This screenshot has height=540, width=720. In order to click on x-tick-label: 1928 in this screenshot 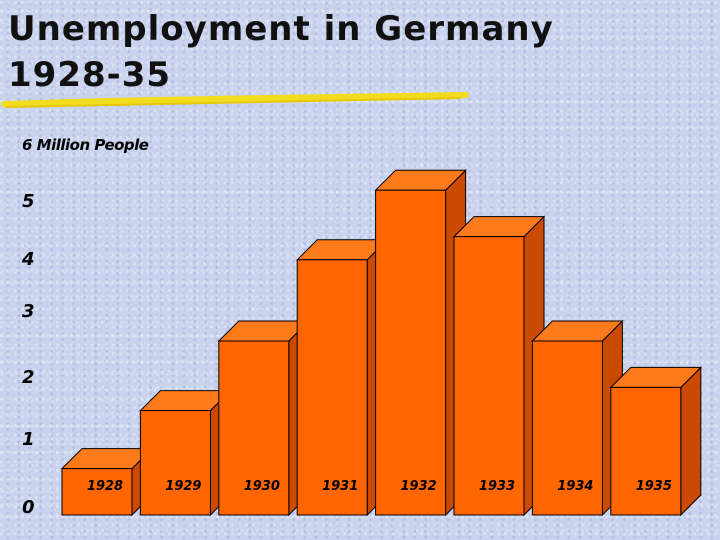, I will do `click(105, 486)`.